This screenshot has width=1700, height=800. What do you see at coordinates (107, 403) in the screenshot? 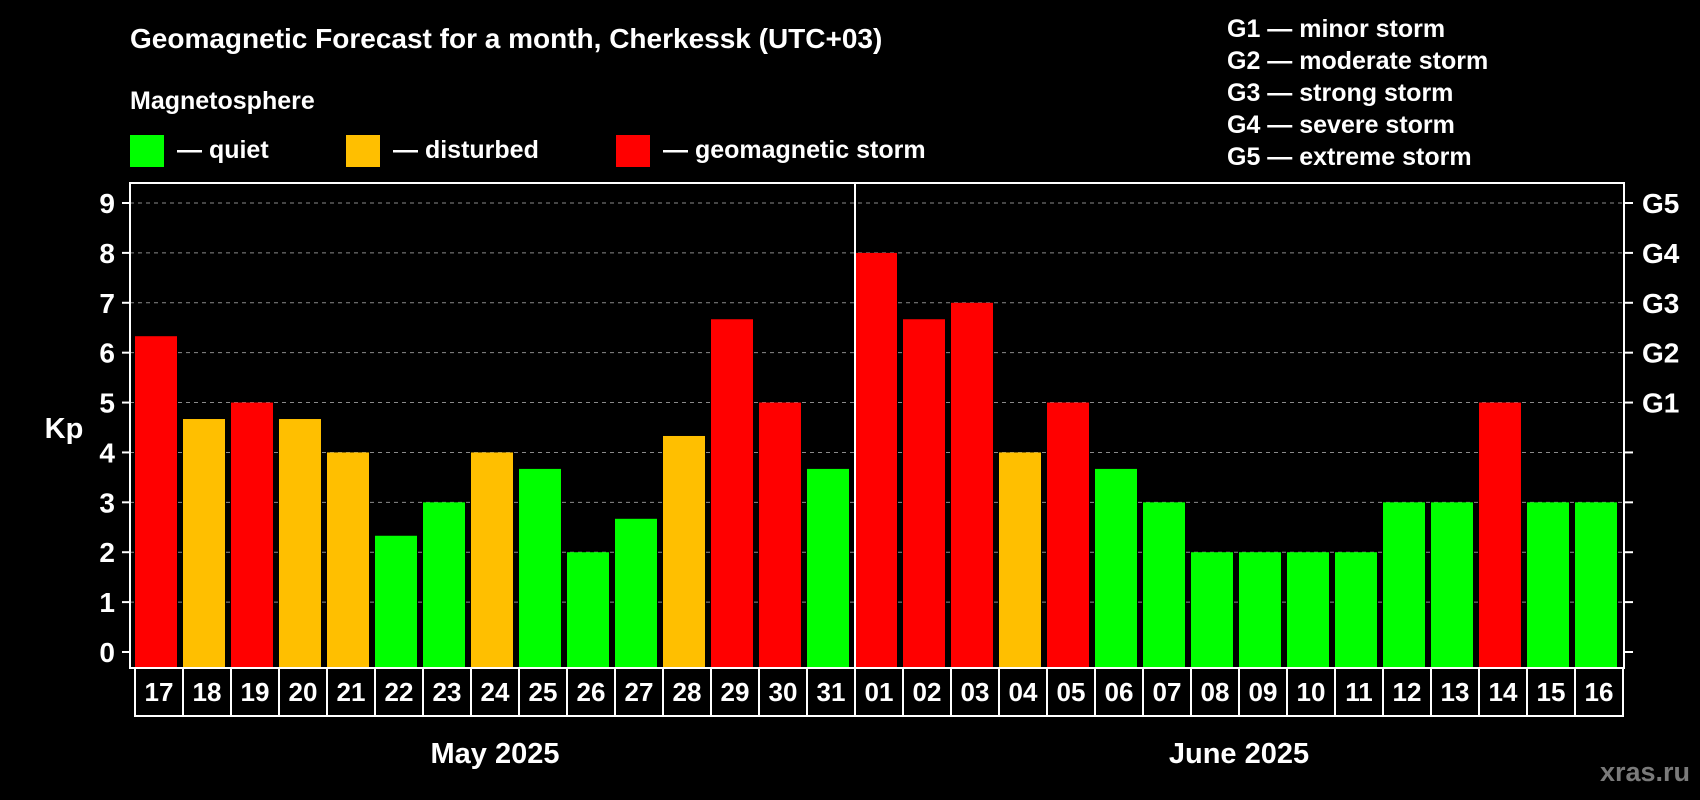
I see `y-tick-label: 5` at bounding box center [107, 403].